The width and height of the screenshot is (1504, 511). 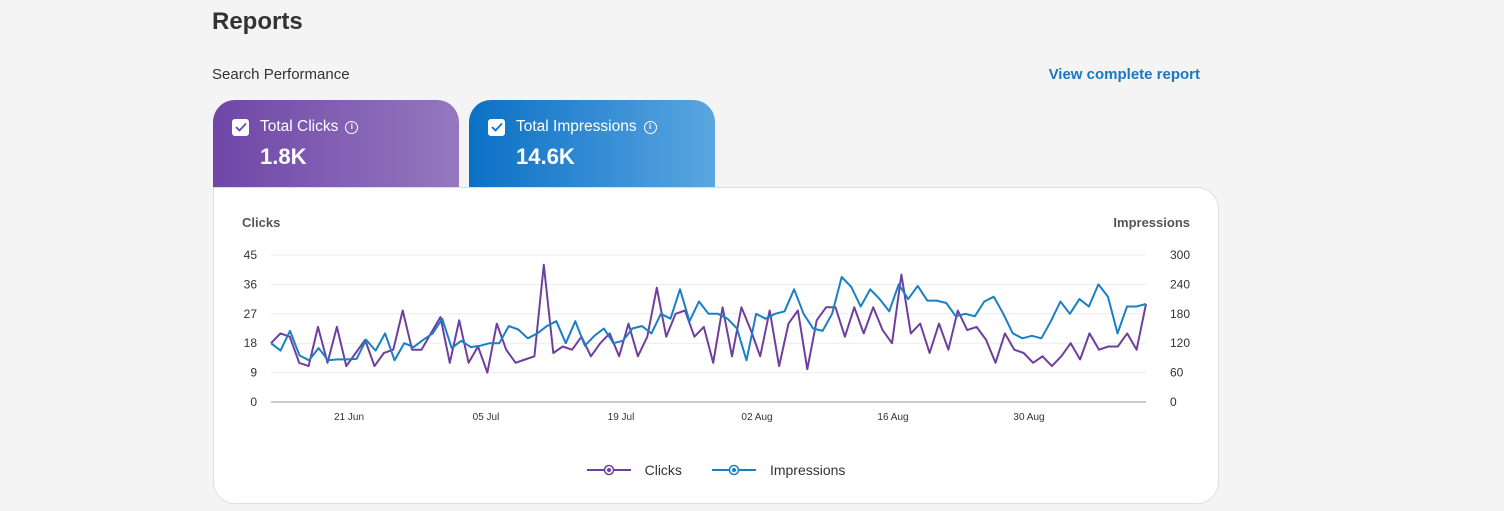 I want to click on right-tick-label: 120, so click(x=1180, y=343).